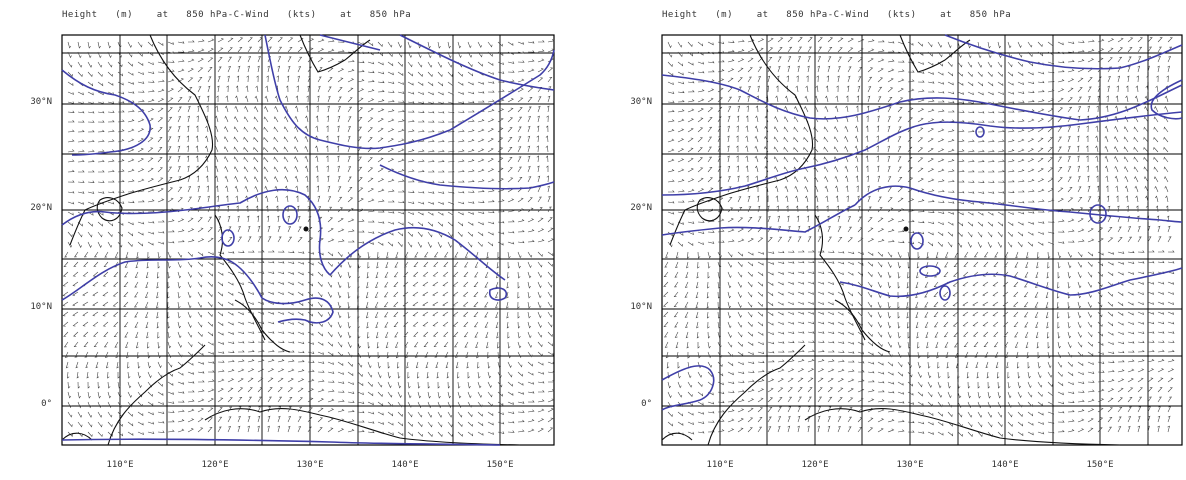 The image size is (1186, 480). What do you see at coordinates (41, 102) in the screenshot?
I see `lat-label-30n: 30°N` at bounding box center [41, 102].